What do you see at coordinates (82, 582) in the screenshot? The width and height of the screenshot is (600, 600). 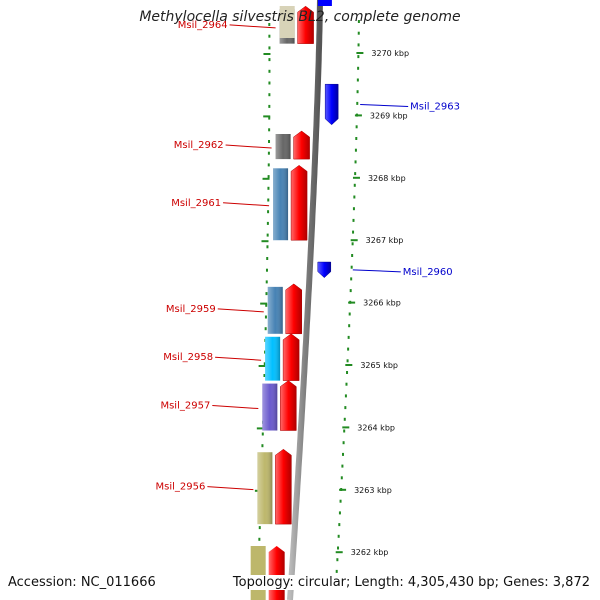 I see `accession-text: Accession: NC_011666` at bounding box center [82, 582].